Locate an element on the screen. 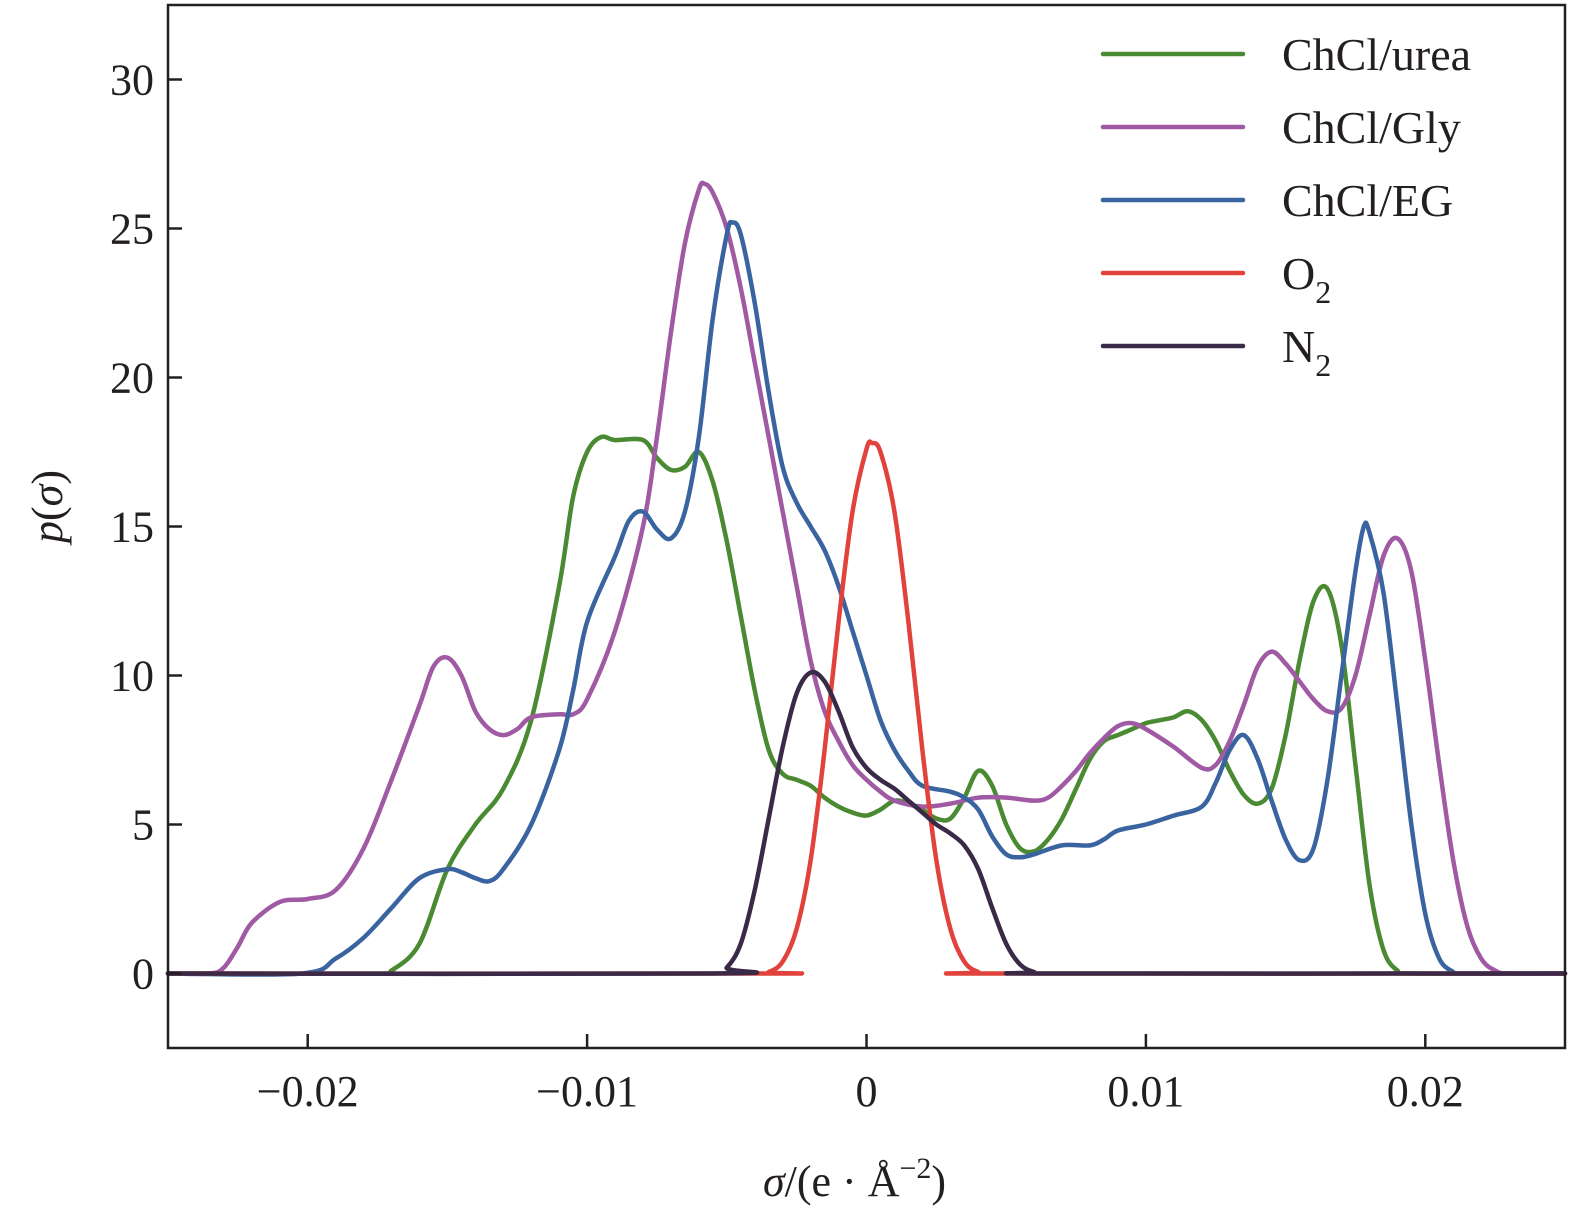 The width and height of the screenshot is (1586, 1229). legend-label-main: ChCl/EG is located at coordinates (1367, 200).